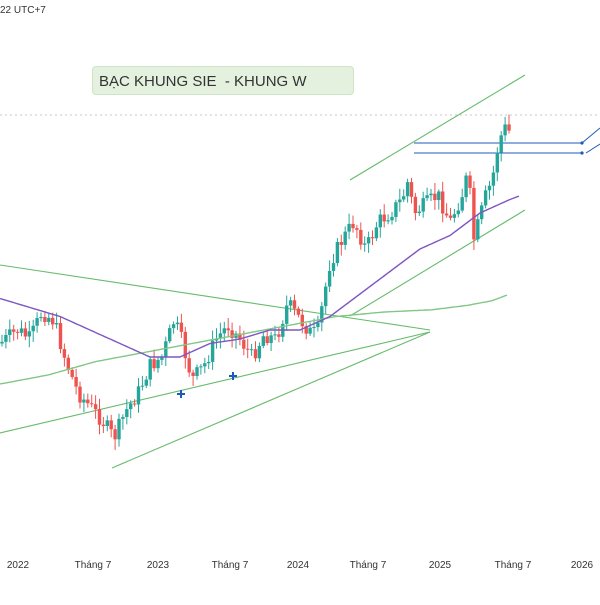  Describe the element at coordinates (181, 394) in the screenshot. I see `cross-marker` at that location.